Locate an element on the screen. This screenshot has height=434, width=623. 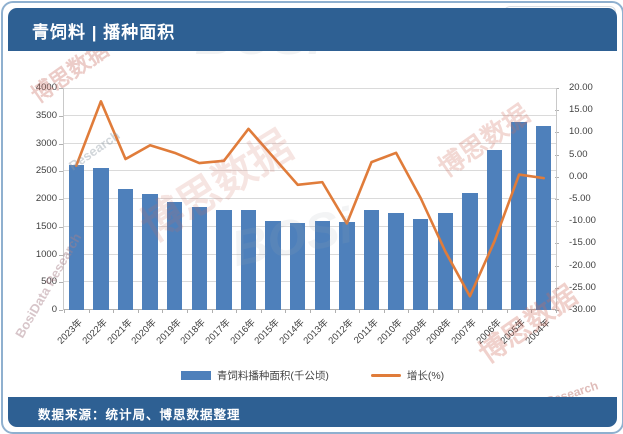
y-axis-right-label: 10.00 is located at coordinates (581, 132).